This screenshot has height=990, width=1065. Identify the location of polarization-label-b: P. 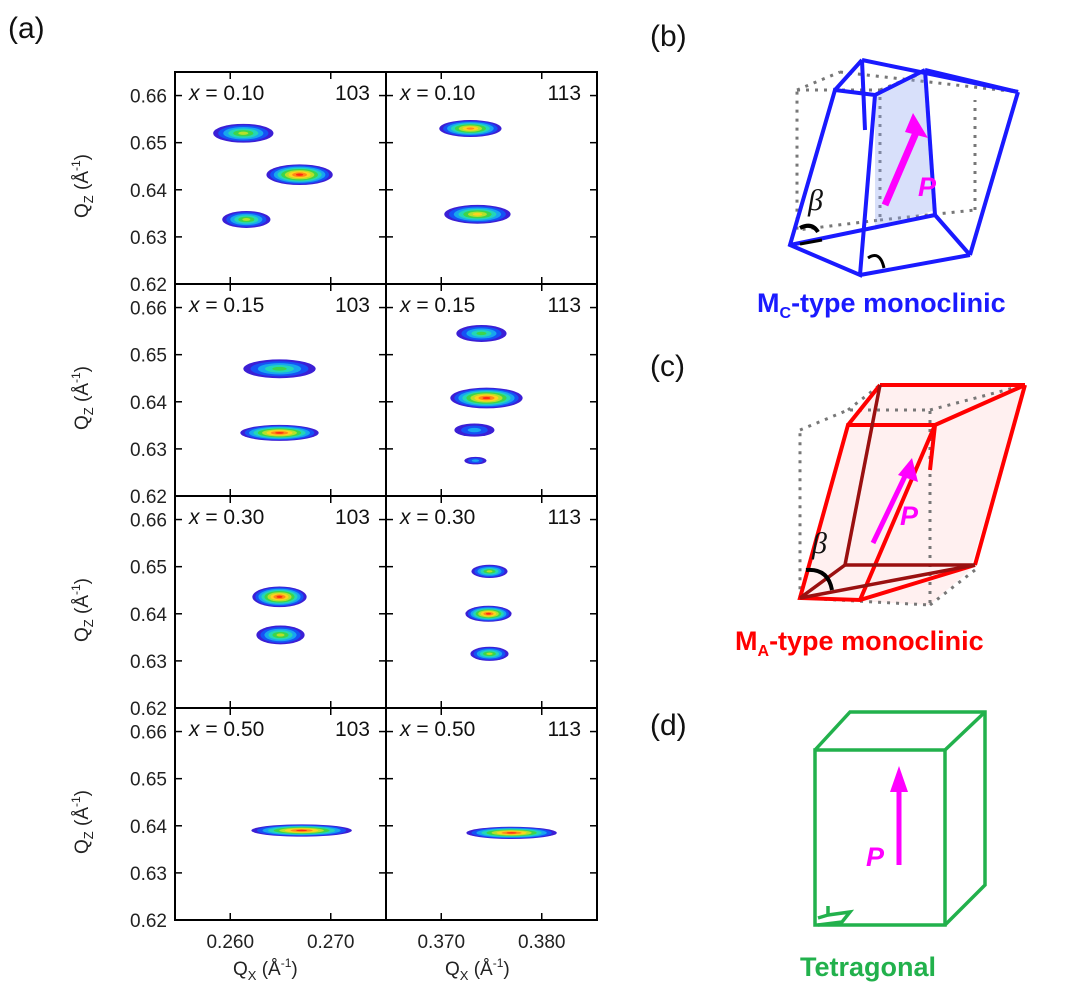
(927, 187).